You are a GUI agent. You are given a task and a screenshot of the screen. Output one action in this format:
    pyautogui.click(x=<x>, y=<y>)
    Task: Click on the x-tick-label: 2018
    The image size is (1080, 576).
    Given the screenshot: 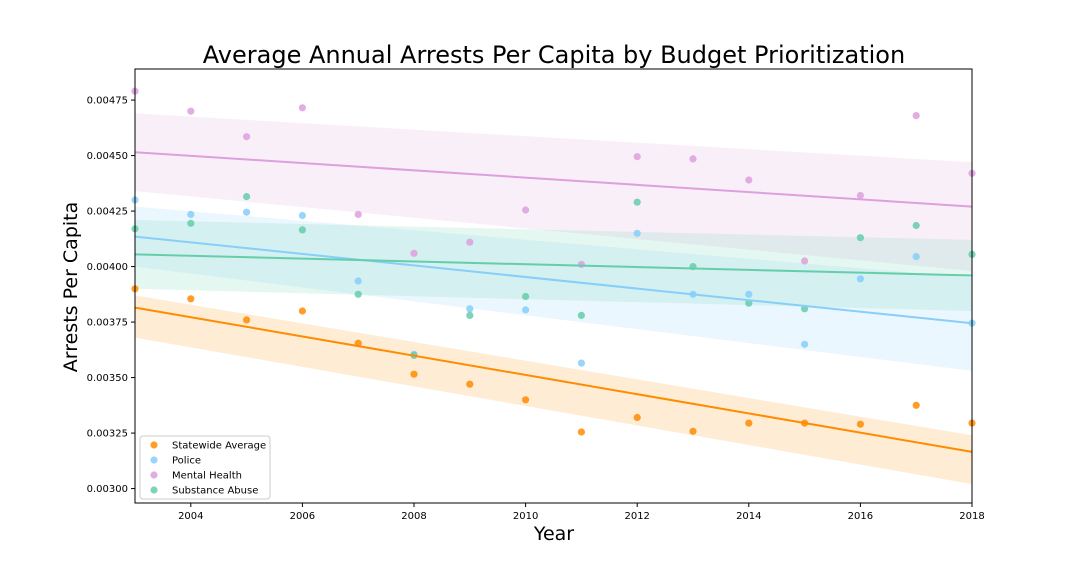 What is the action you would take?
    pyautogui.click(x=971, y=516)
    